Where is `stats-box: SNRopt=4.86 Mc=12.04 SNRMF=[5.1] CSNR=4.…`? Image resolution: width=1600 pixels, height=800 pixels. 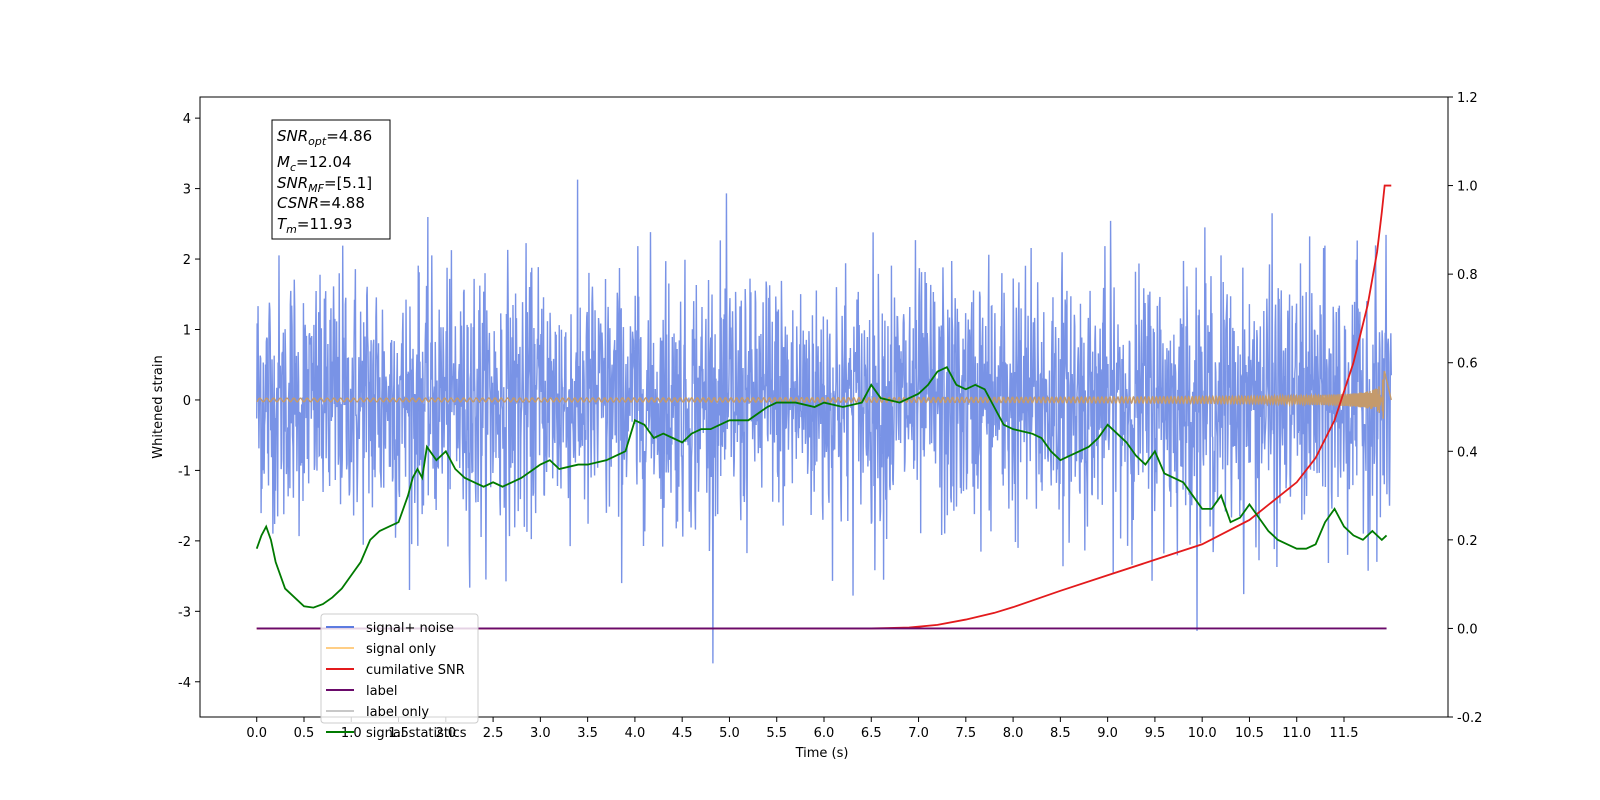
stats-box: SNRopt=4.86 Mc=12.04 SNRMF=[5.1] CSNR=4.… is located at coordinates (331, 179).